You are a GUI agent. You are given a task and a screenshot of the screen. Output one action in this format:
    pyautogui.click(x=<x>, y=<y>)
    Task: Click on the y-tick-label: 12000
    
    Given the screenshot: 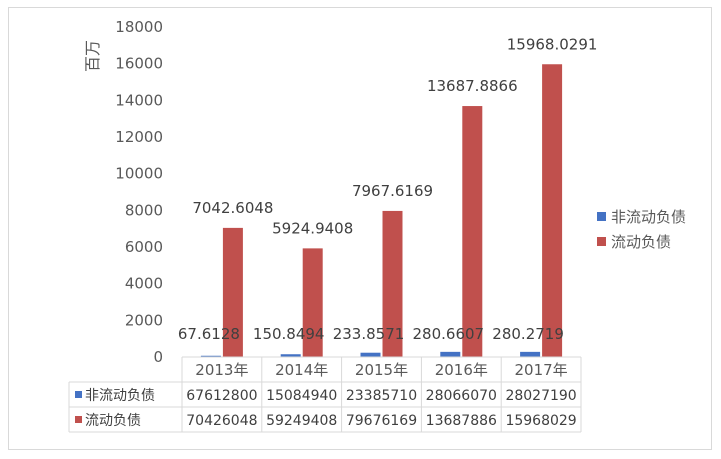 What is the action you would take?
    pyautogui.click(x=139, y=137)
    